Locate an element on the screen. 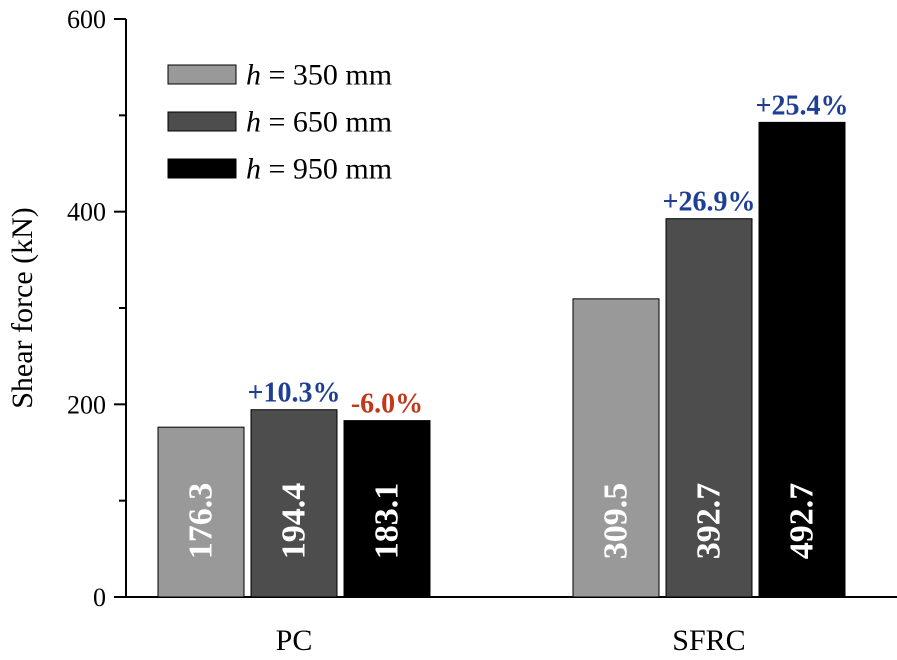 This screenshot has height=660, width=897. change-percent-label: +25.4% is located at coordinates (802, 105).